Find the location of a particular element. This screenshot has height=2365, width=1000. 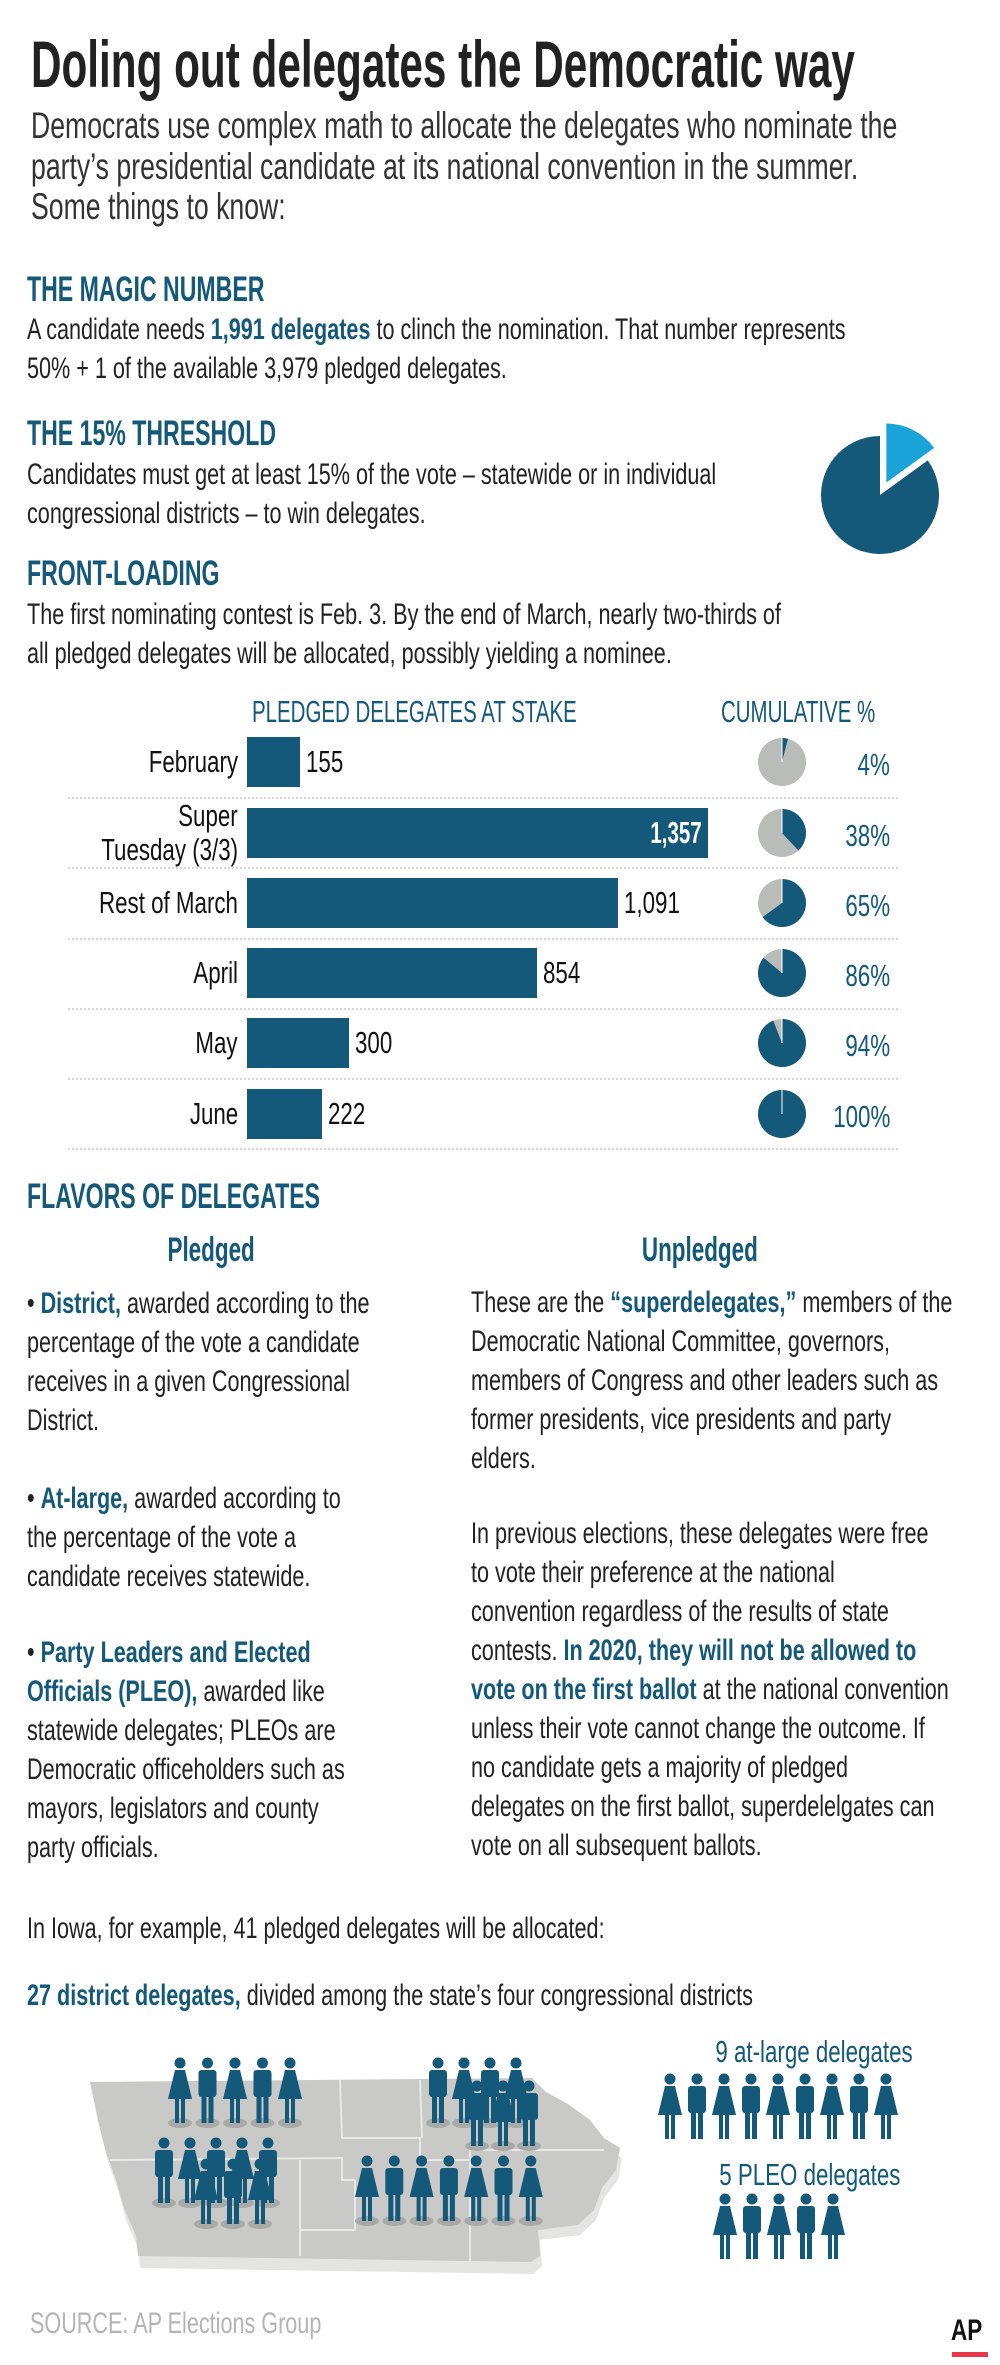

category-label-line: April is located at coordinates (215, 972).